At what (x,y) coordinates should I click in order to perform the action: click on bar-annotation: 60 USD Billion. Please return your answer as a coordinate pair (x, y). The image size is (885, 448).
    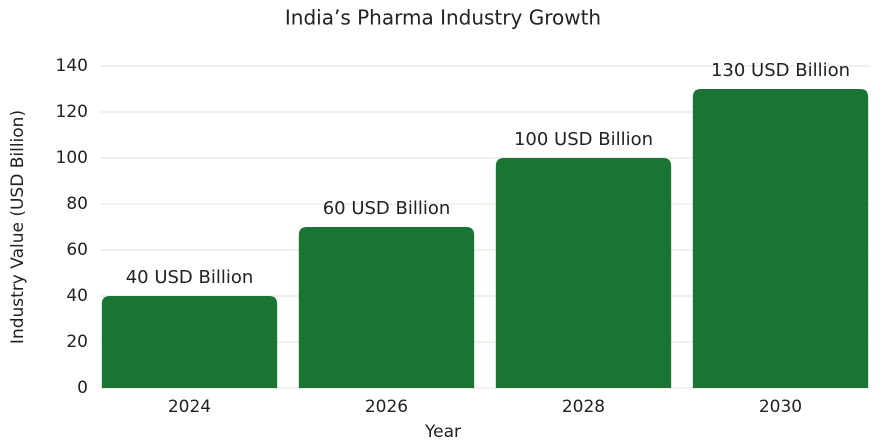
    Looking at the image, I should click on (387, 208).